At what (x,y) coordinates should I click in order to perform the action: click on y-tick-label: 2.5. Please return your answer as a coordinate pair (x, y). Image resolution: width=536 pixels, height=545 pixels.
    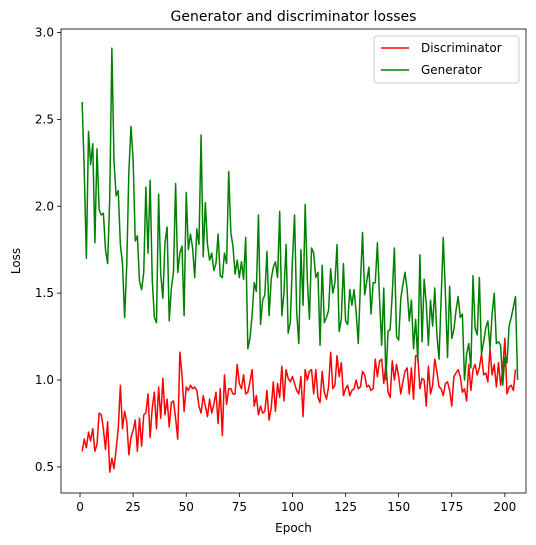
    Looking at the image, I should click on (44, 119).